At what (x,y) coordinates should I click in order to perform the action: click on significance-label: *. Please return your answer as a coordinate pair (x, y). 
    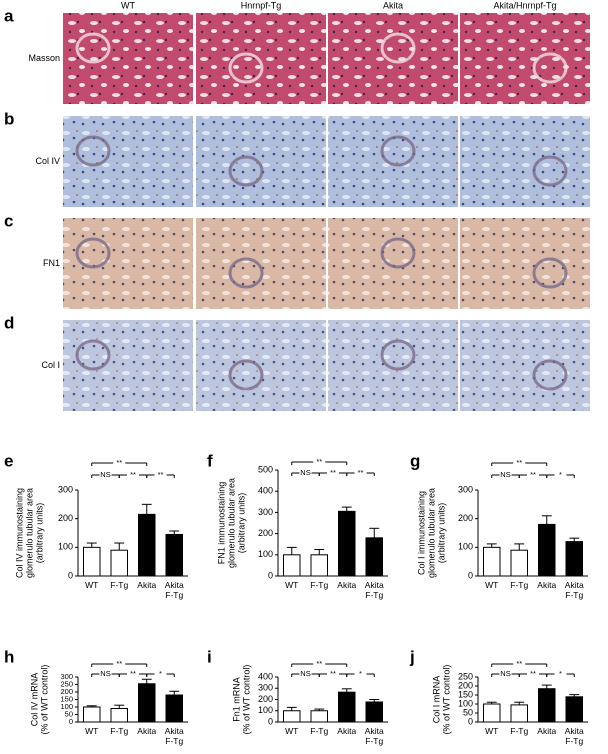
    Looking at the image, I should click on (360, 673).